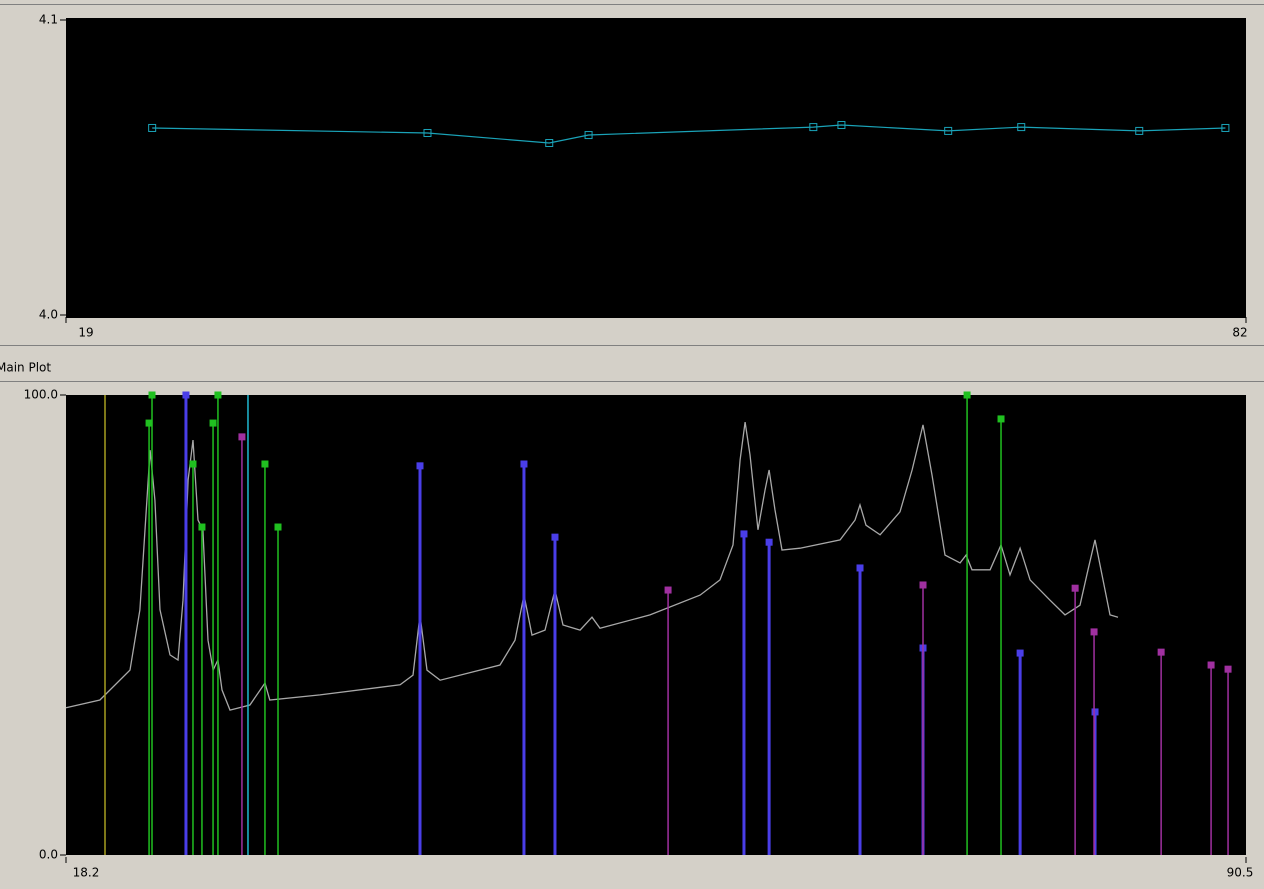 This screenshot has height=889, width=1264. I want to click on top-border, so click(632, 4).